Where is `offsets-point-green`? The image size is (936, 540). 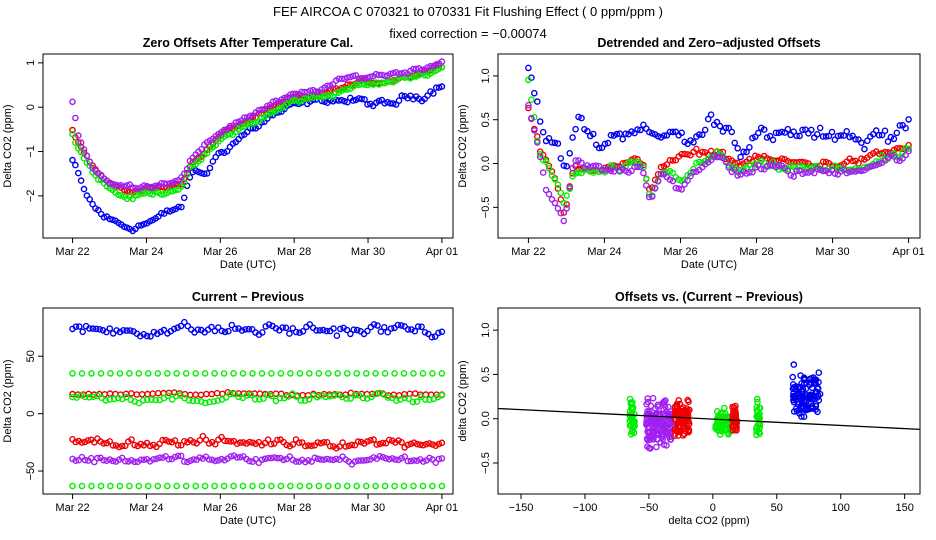
offsets-point-green is located at coordinates (759, 414).